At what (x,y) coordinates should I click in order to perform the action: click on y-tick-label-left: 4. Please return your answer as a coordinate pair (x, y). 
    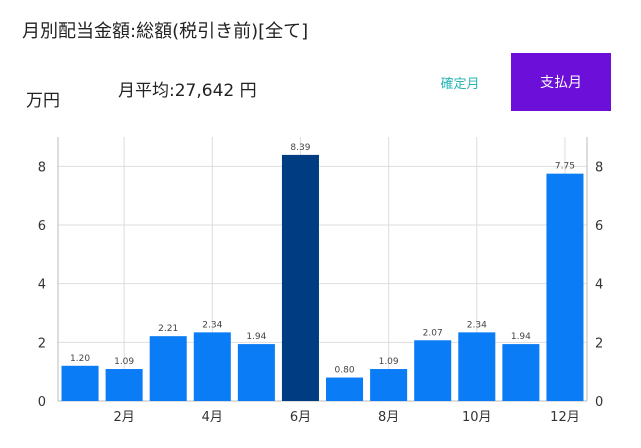
    Looking at the image, I should click on (42, 285).